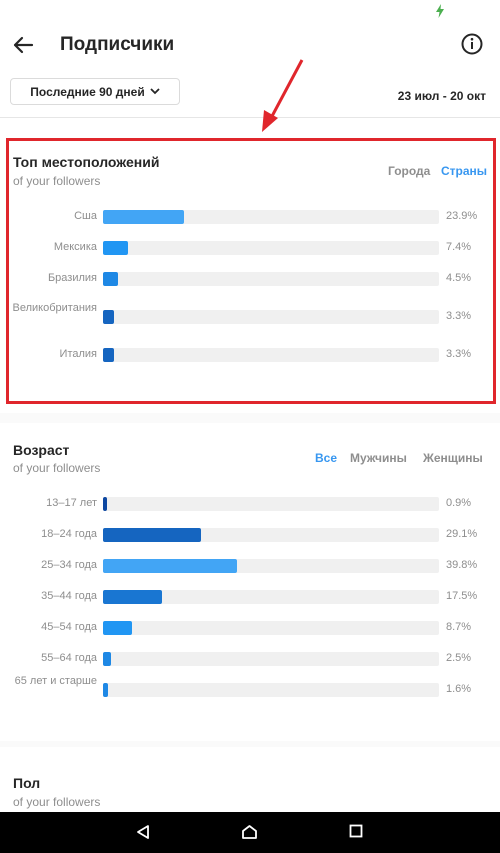  What do you see at coordinates (440, 11) in the screenshot?
I see `charging-icon` at bounding box center [440, 11].